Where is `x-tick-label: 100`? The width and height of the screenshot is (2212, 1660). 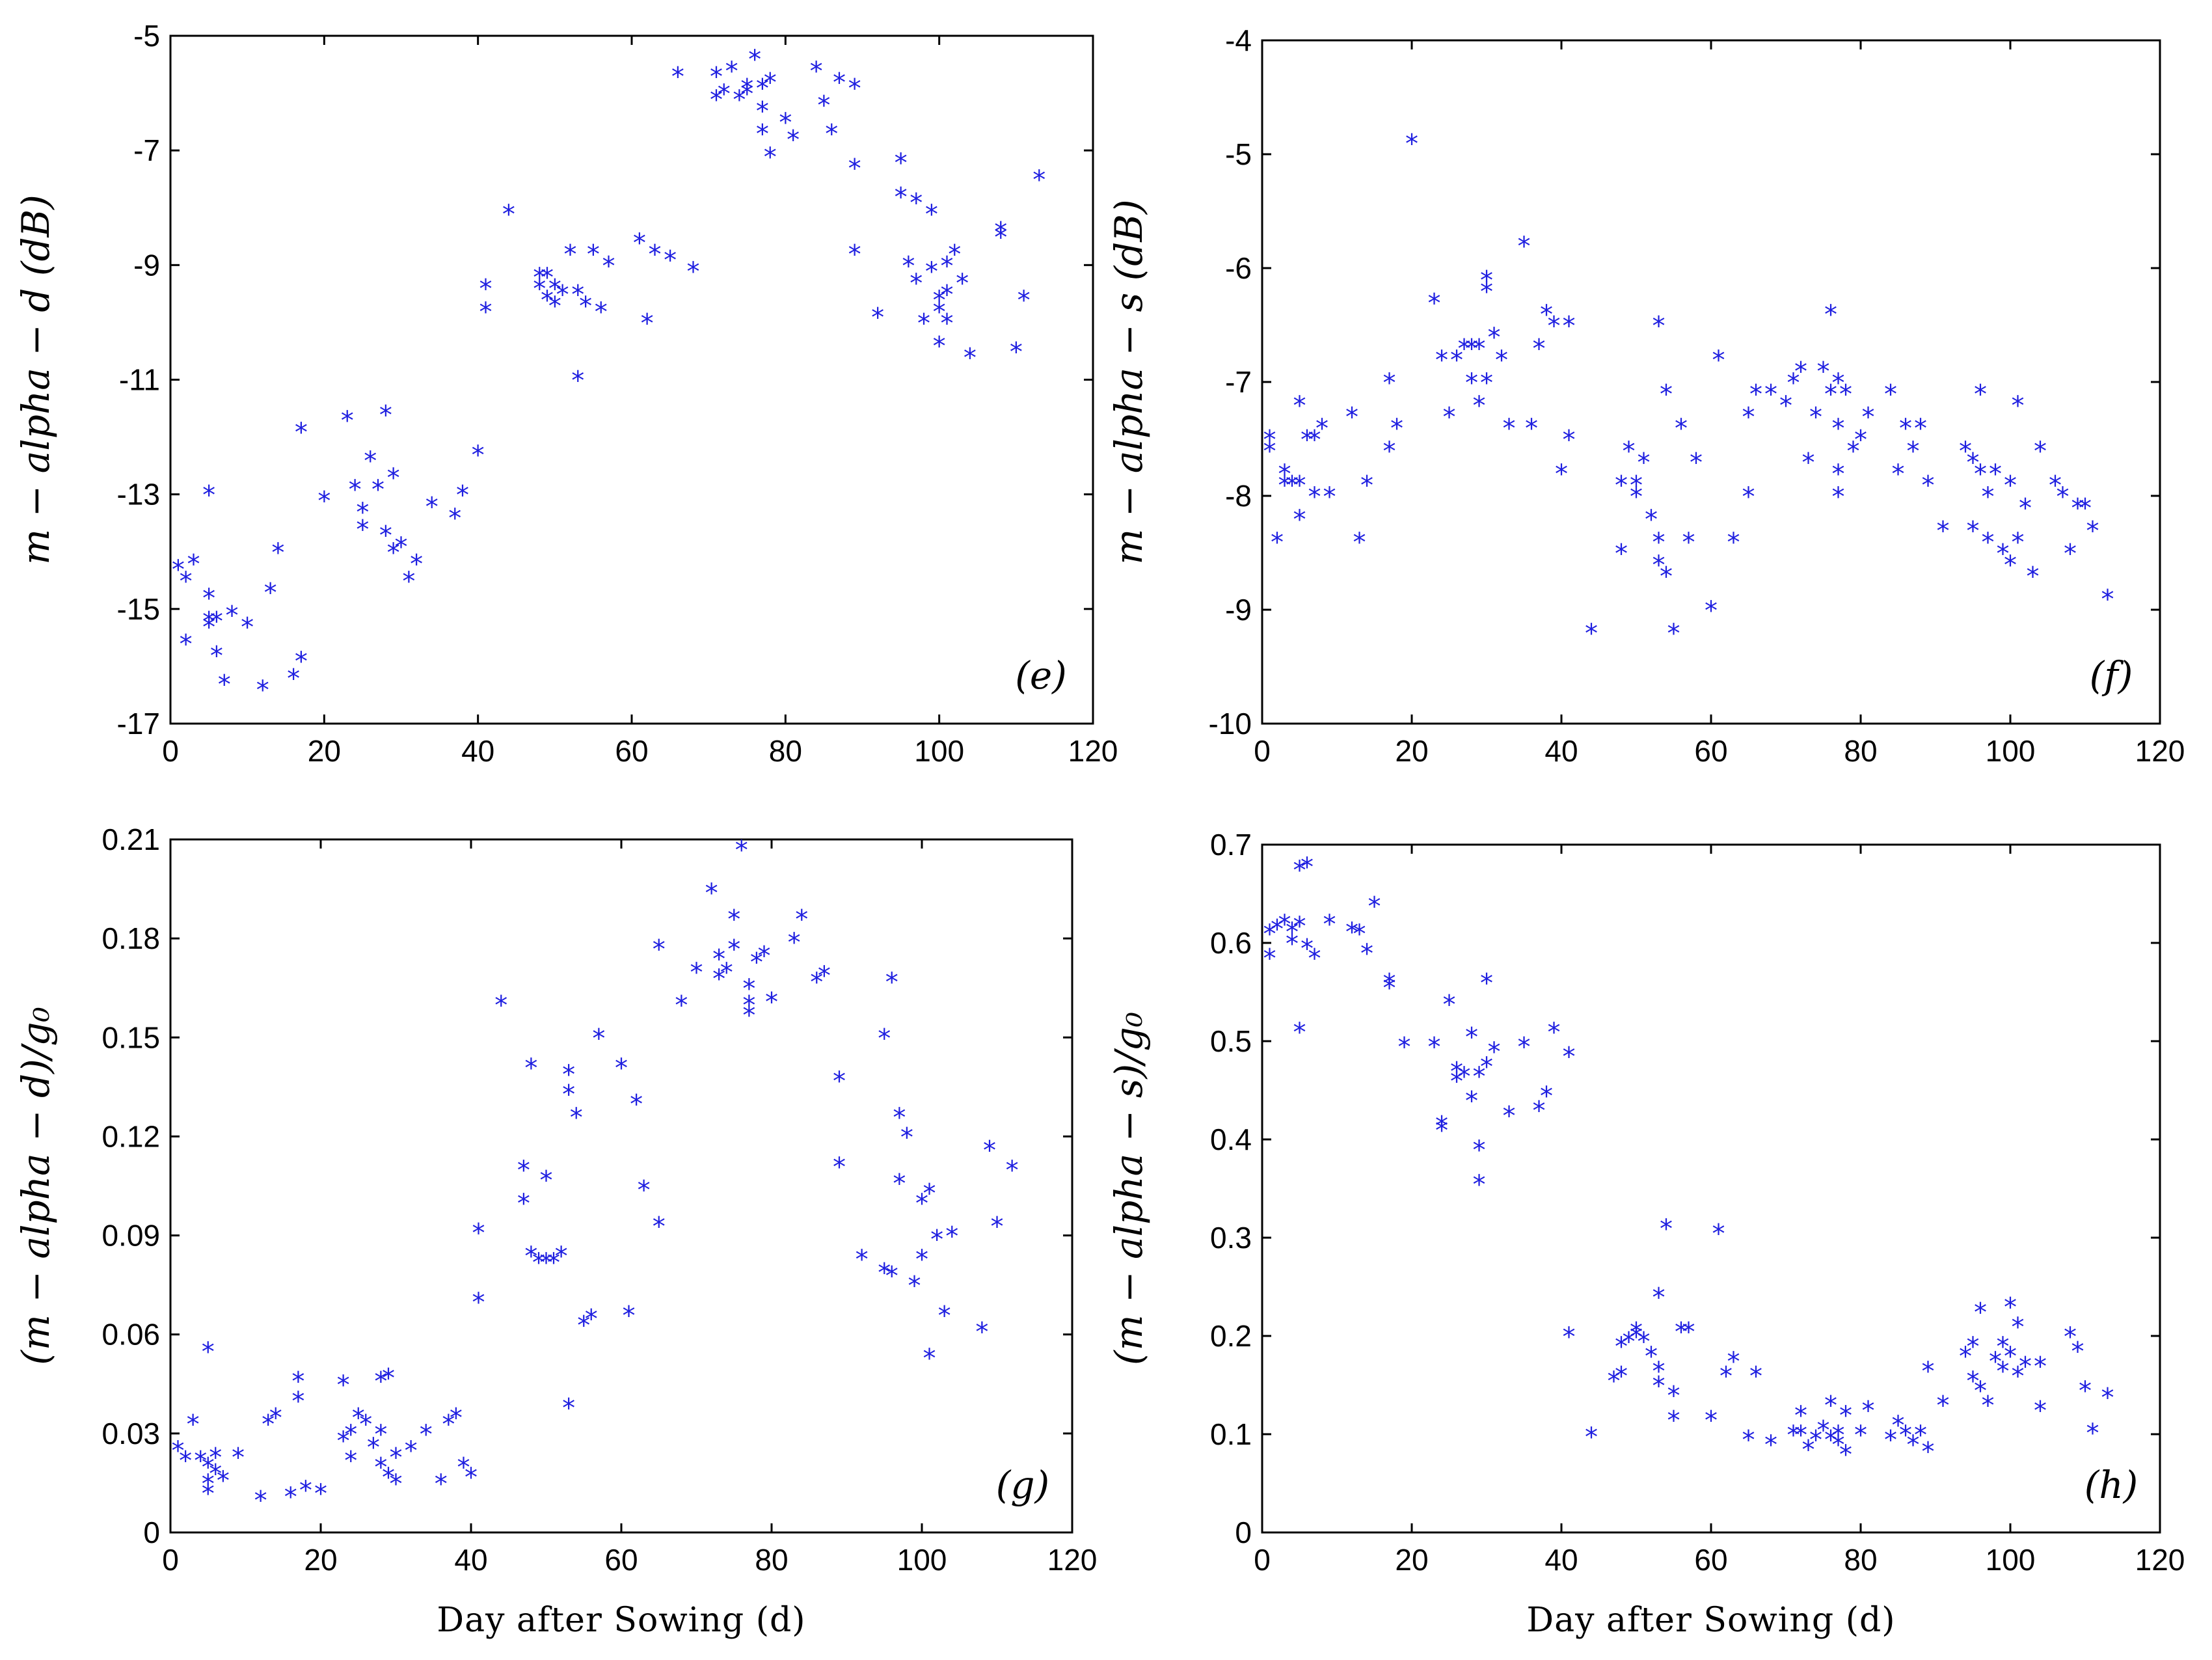
x-tick-label: 100 is located at coordinates (922, 1560).